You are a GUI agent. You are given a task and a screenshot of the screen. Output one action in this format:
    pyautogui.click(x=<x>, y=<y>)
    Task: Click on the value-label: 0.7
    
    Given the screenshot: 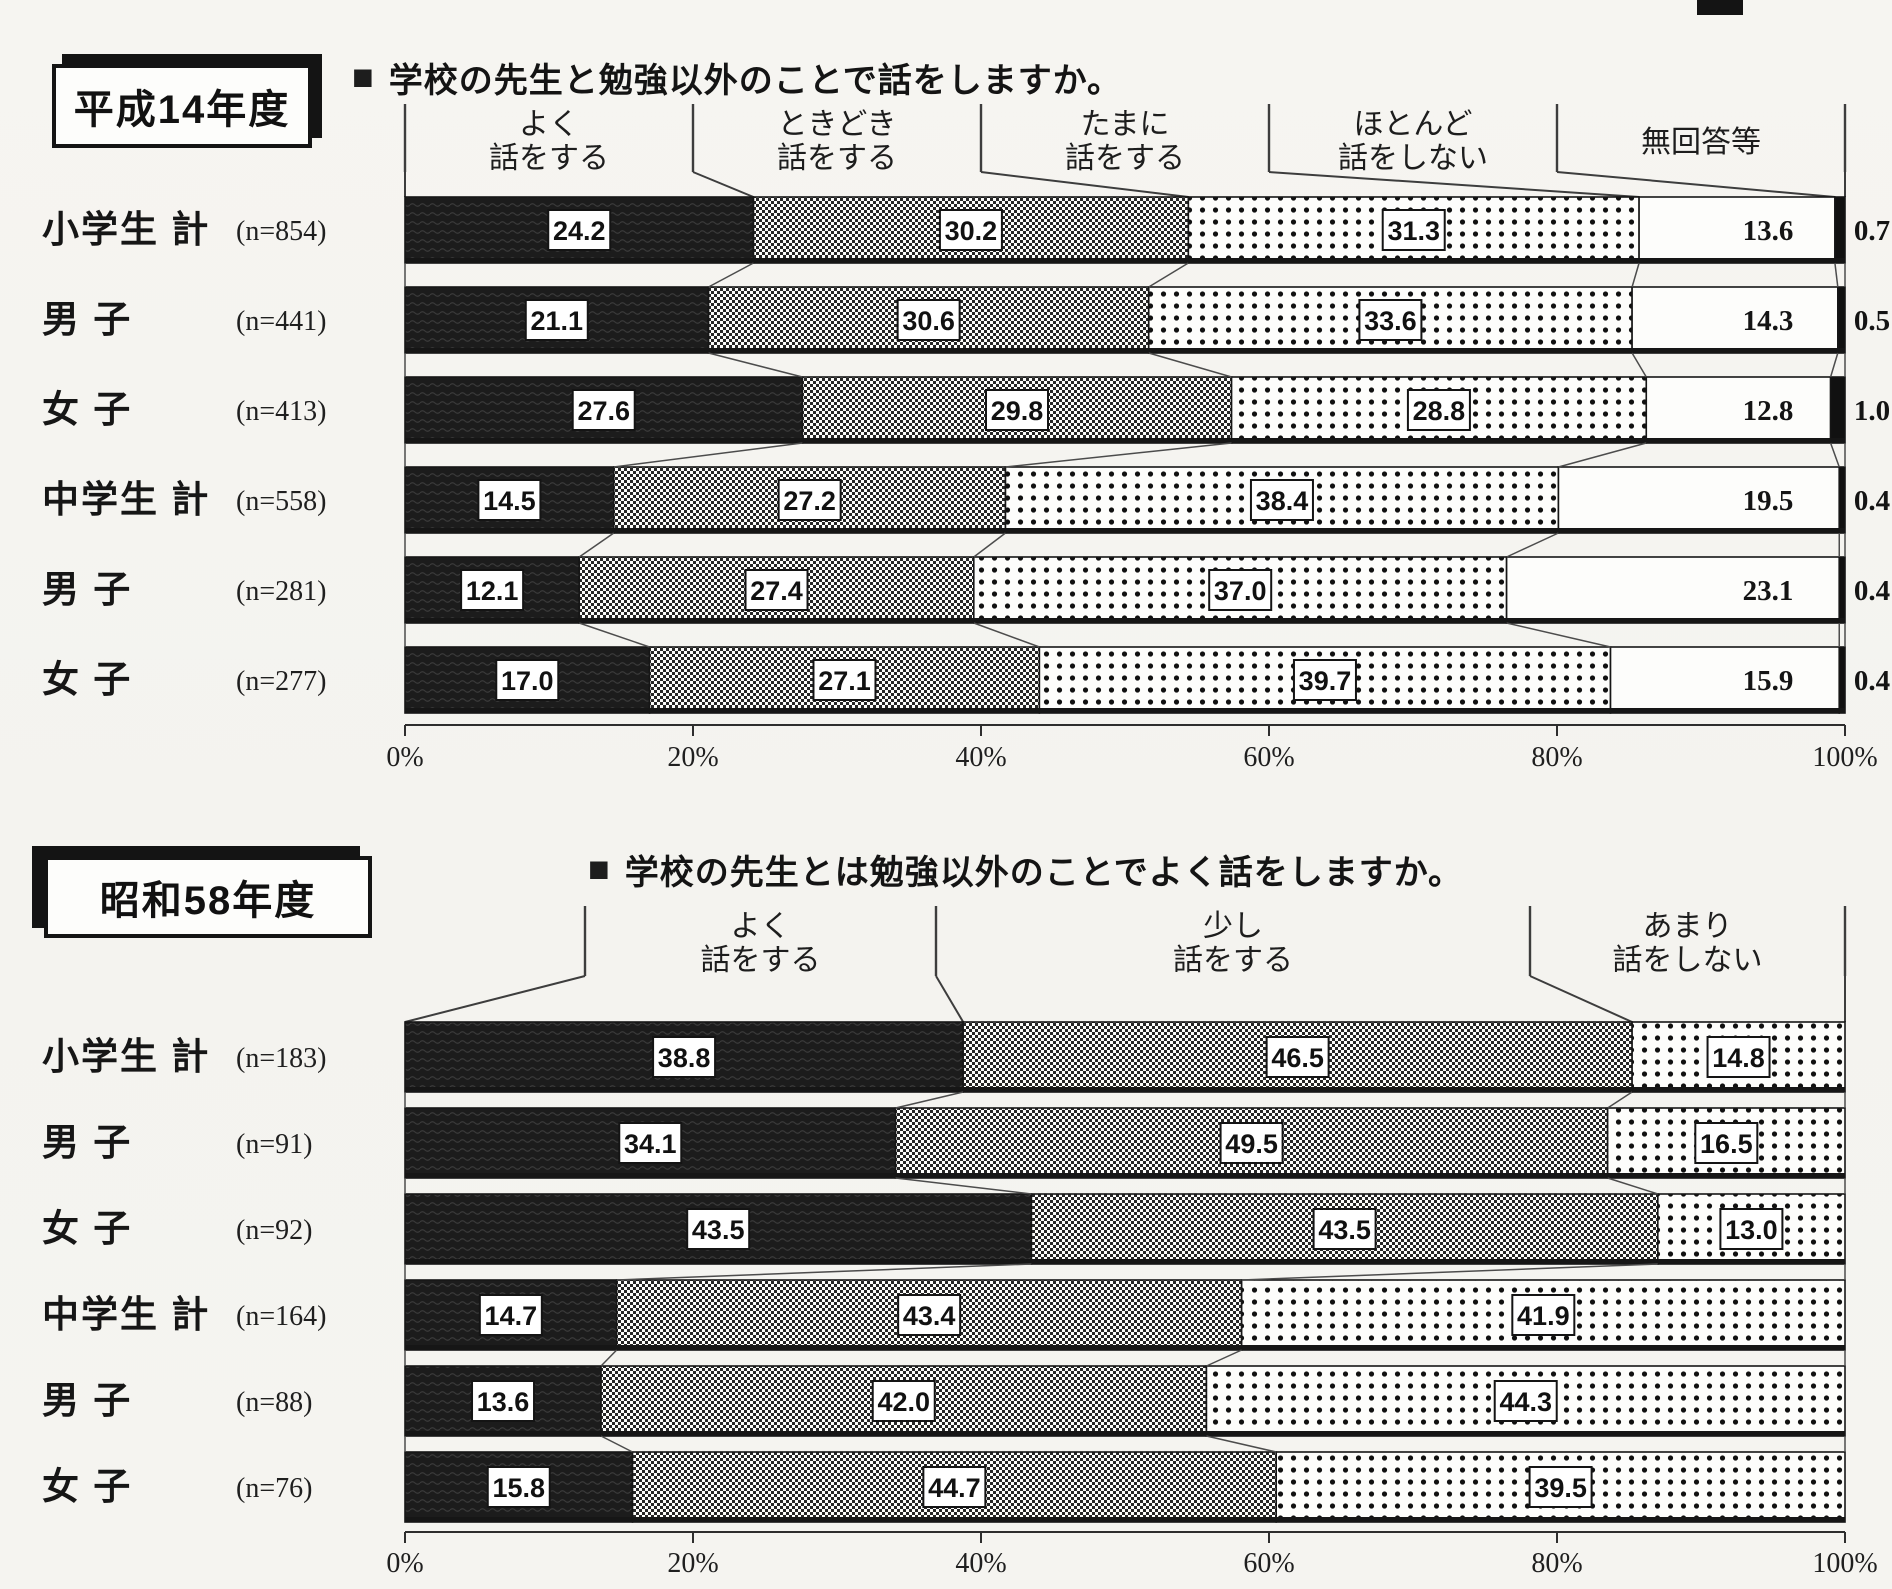 What is the action you would take?
    pyautogui.click(x=1872, y=231)
    